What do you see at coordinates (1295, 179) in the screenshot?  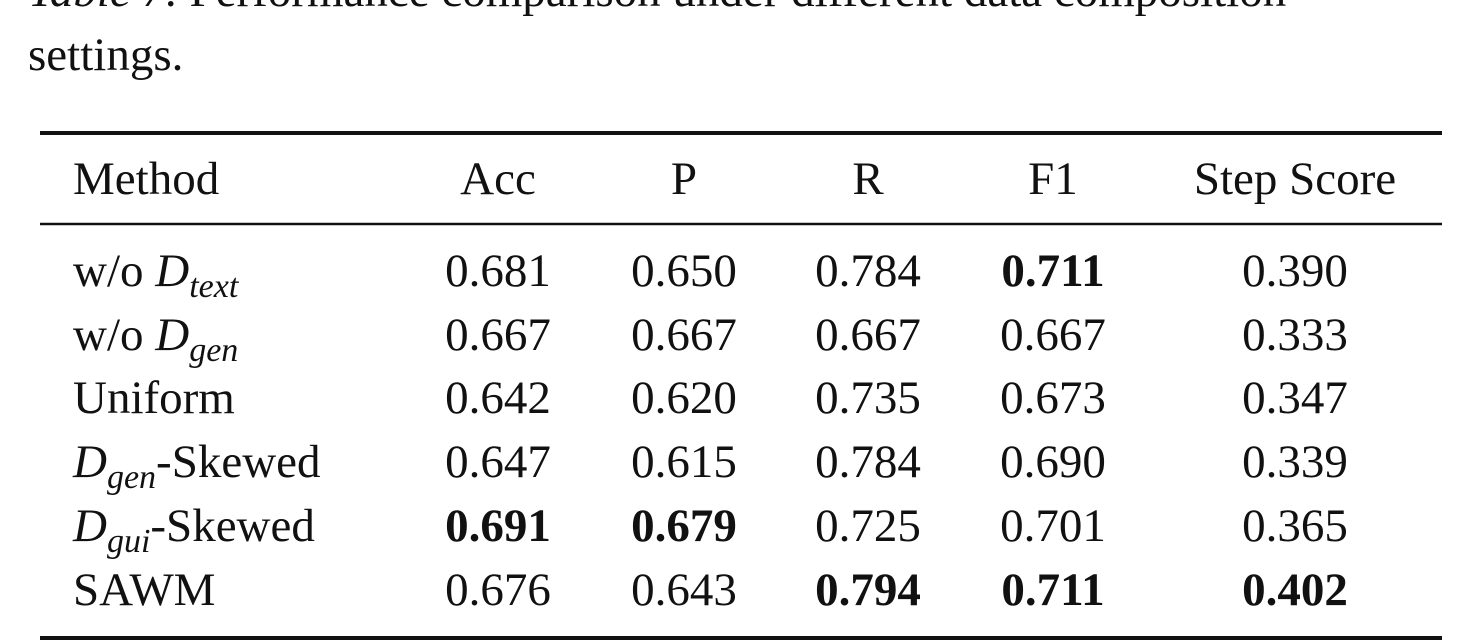 I see `column-header: Step Score` at bounding box center [1295, 179].